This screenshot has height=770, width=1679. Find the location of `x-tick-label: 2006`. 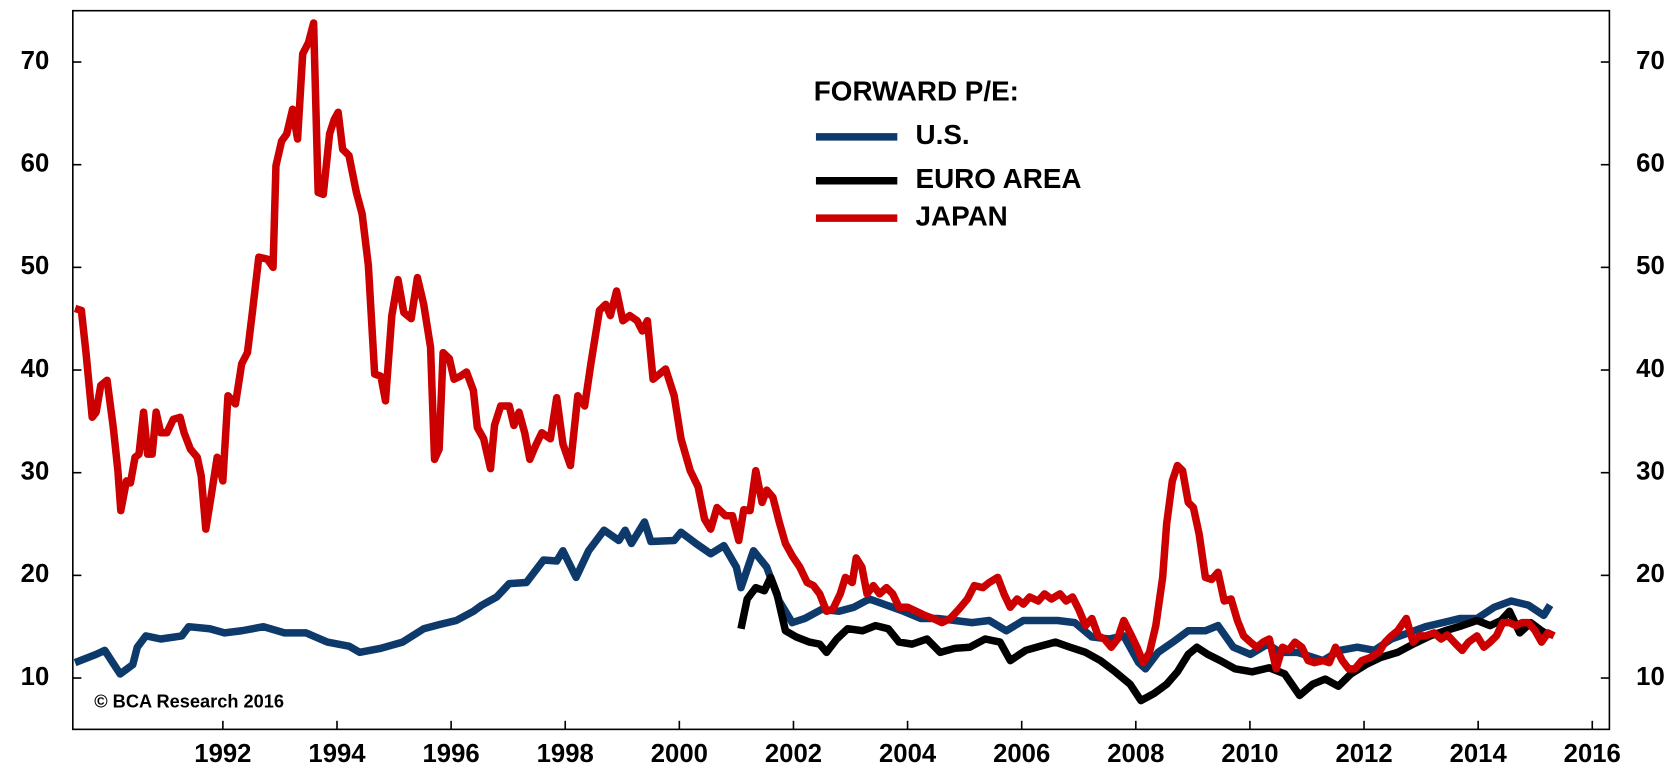

x-tick-label: 2006 is located at coordinates (1021, 754).